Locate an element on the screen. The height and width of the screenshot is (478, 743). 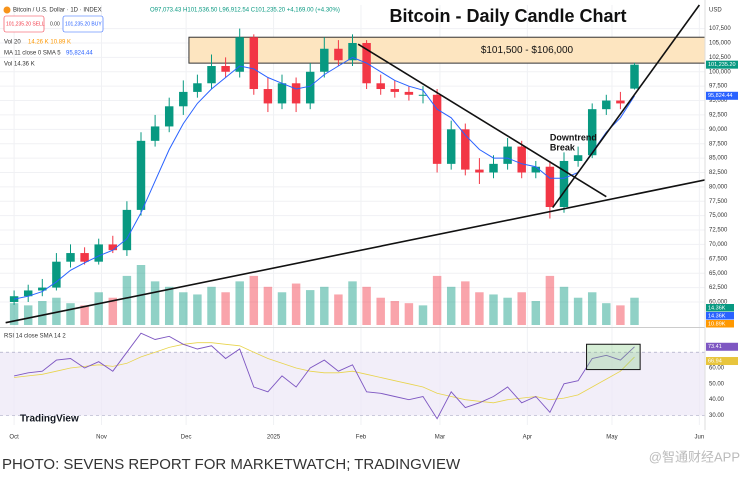
rsi-tick-label: 50.00 is located at coordinates (717, 384).